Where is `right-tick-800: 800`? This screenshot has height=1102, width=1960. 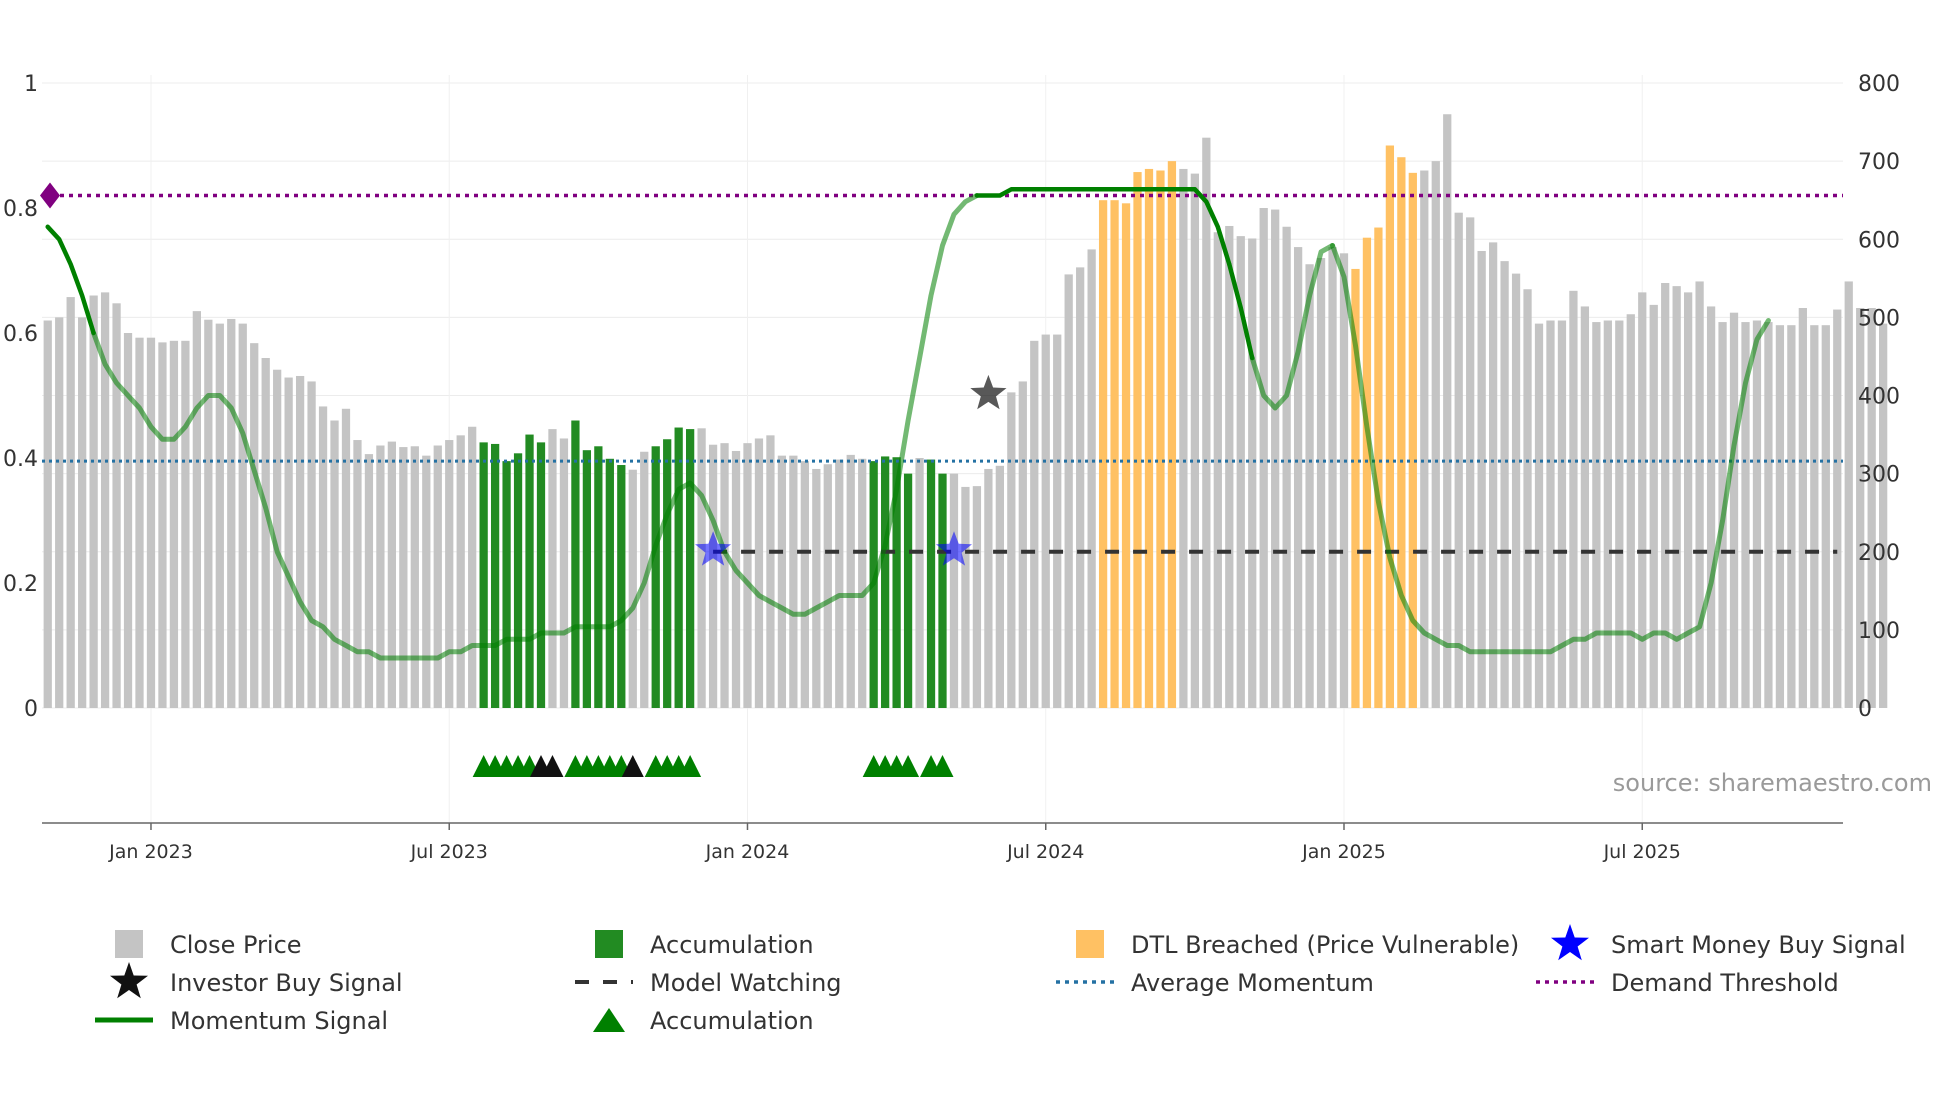 right-tick-800: 800 is located at coordinates (1879, 84).